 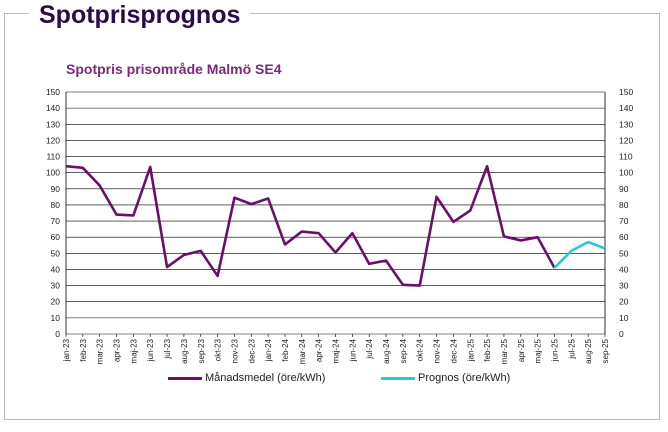 I want to click on x-tick-label: jun-23, so click(x=150, y=350).